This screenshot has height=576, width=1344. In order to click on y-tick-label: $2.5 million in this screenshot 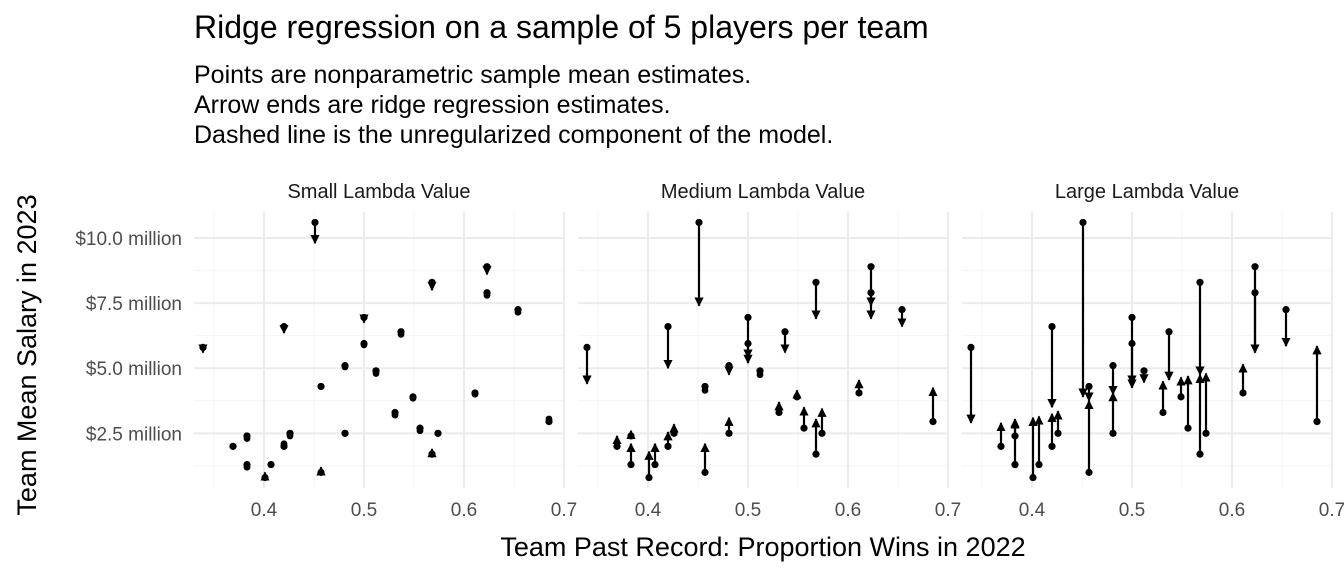, I will do `click(134, 434)`.